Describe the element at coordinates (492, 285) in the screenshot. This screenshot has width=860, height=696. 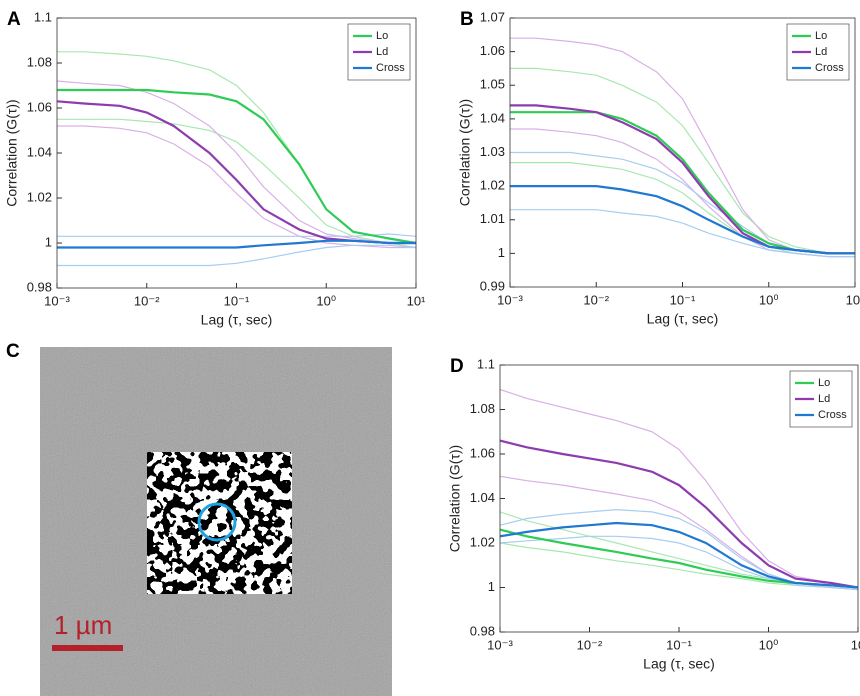
I see `y-tick-label: 0.99` at that location.